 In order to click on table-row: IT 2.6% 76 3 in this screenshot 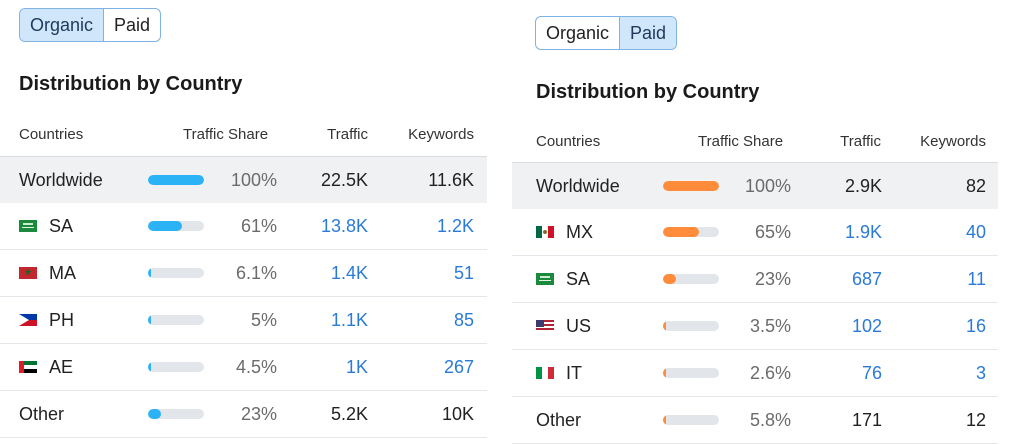, I will do `click(755, 373)`.